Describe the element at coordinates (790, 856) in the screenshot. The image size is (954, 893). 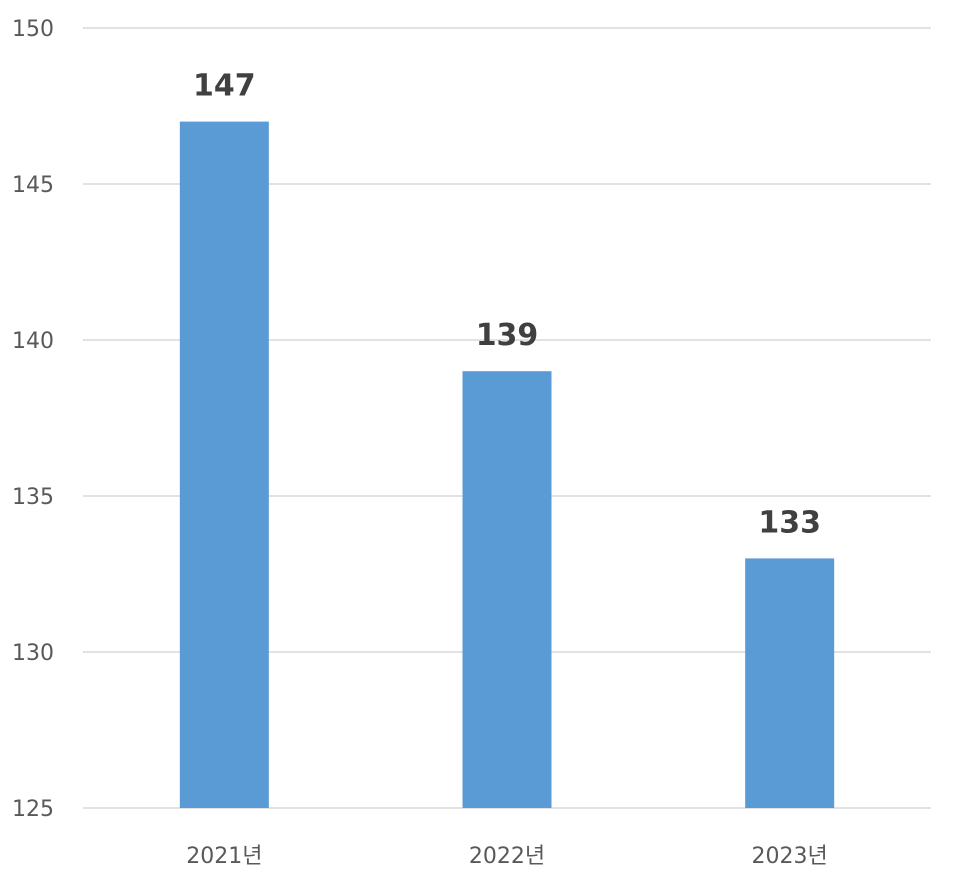
I see `x-category-label: 2023년` at that location.